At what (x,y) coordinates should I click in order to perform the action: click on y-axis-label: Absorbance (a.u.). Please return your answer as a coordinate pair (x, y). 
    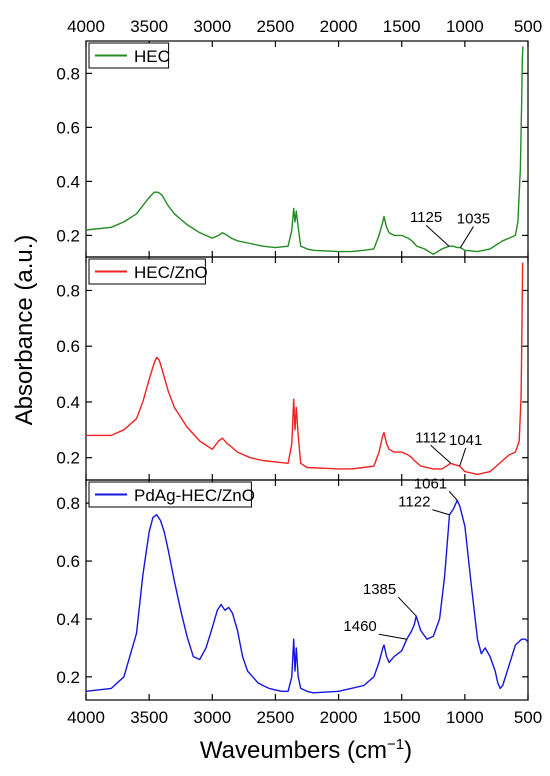
    Looking at the image, I should click on (24, 330).